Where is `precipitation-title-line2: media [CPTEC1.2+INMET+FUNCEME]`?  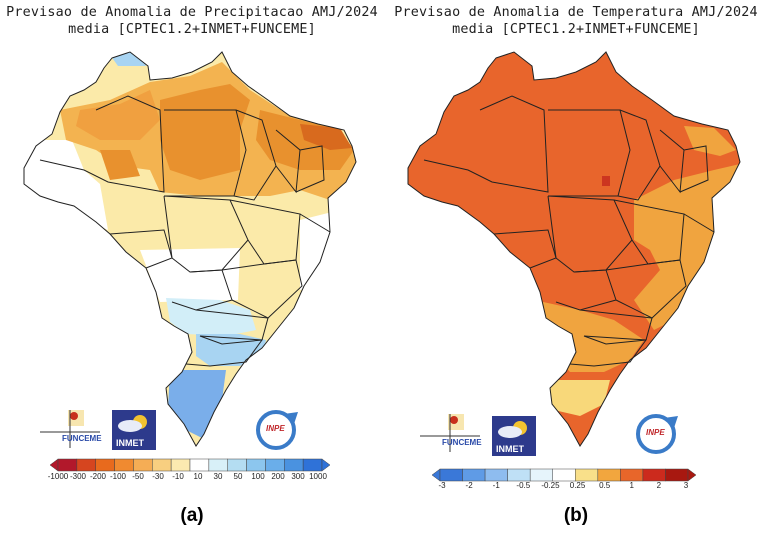
precipitation-title-line2: media [CPTEC1.2+INMET+FUNCEME] is located at coordinates (192, 29).